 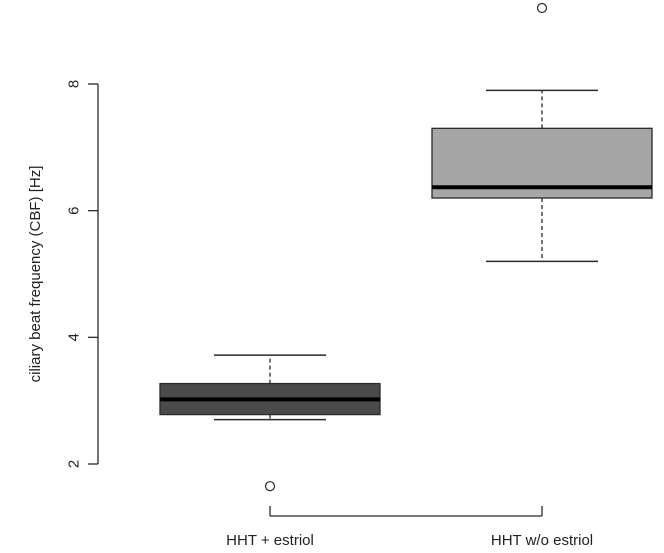 I want to click on y-tick-label: 4, so click(x=74, y=337).